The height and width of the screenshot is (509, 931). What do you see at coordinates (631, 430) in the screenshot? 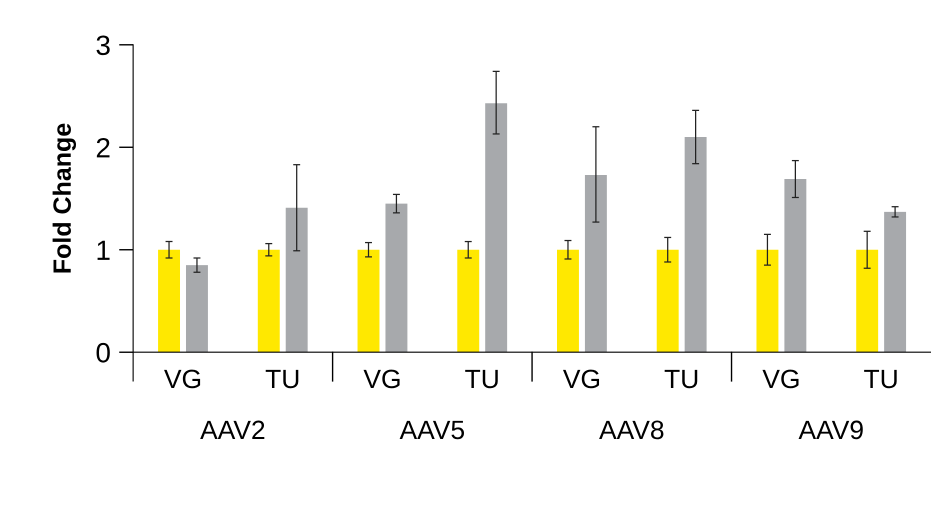
I see `text: AAV8` at bounding box center [631, 430].